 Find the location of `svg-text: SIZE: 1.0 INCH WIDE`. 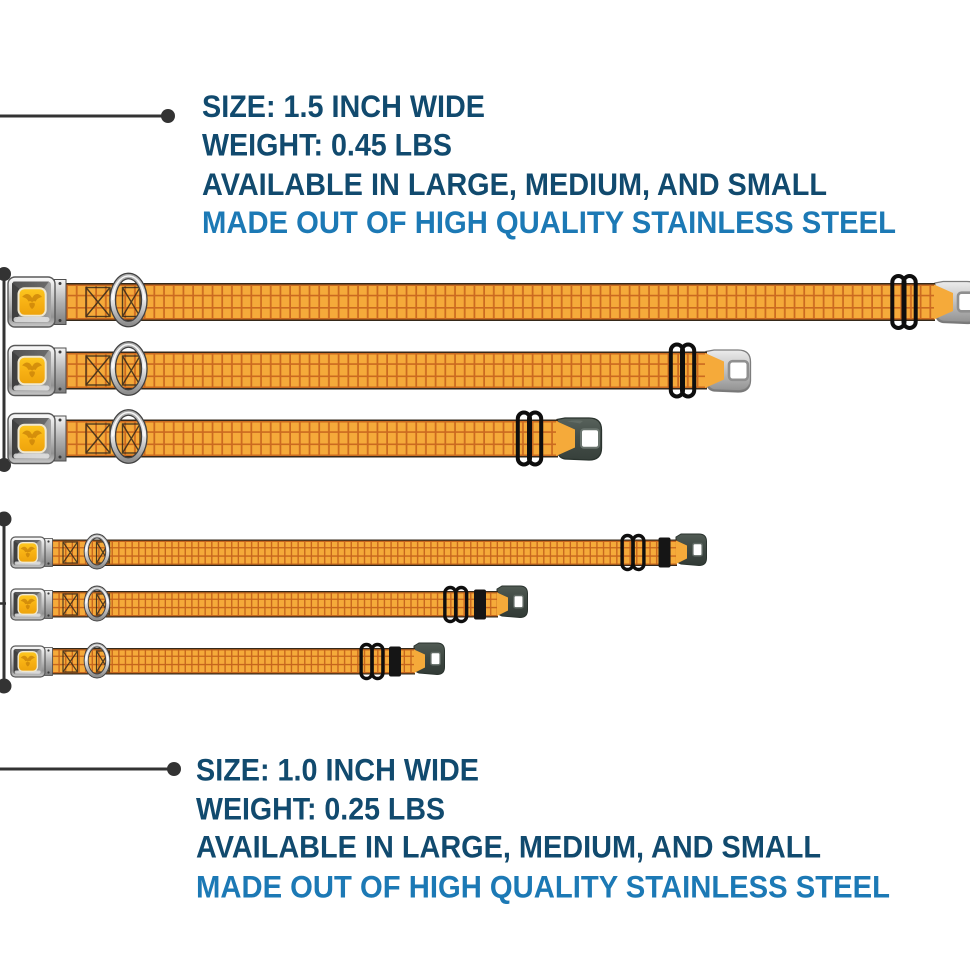

svg-text: SIZE: 1.0 INCH WIDE is located at coordinates (337, 770).